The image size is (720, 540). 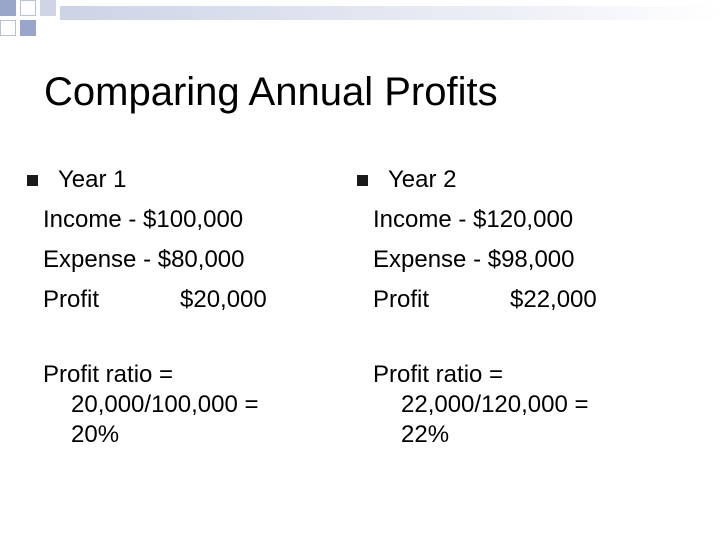 I want to click on header-decoration, so click(x=360, y=20).